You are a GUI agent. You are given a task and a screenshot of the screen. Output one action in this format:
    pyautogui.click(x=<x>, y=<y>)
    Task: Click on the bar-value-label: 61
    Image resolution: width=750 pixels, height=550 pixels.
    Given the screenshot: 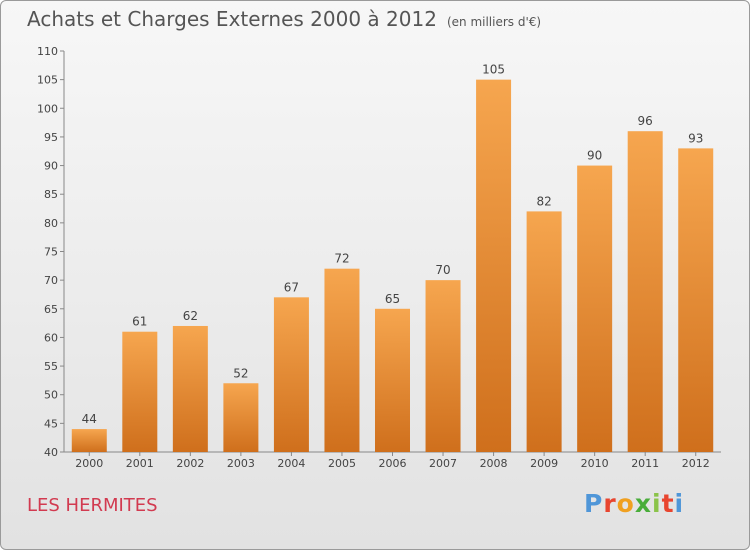 What is the action you would take?
    pyautogui.click(x=139, y=322)
    